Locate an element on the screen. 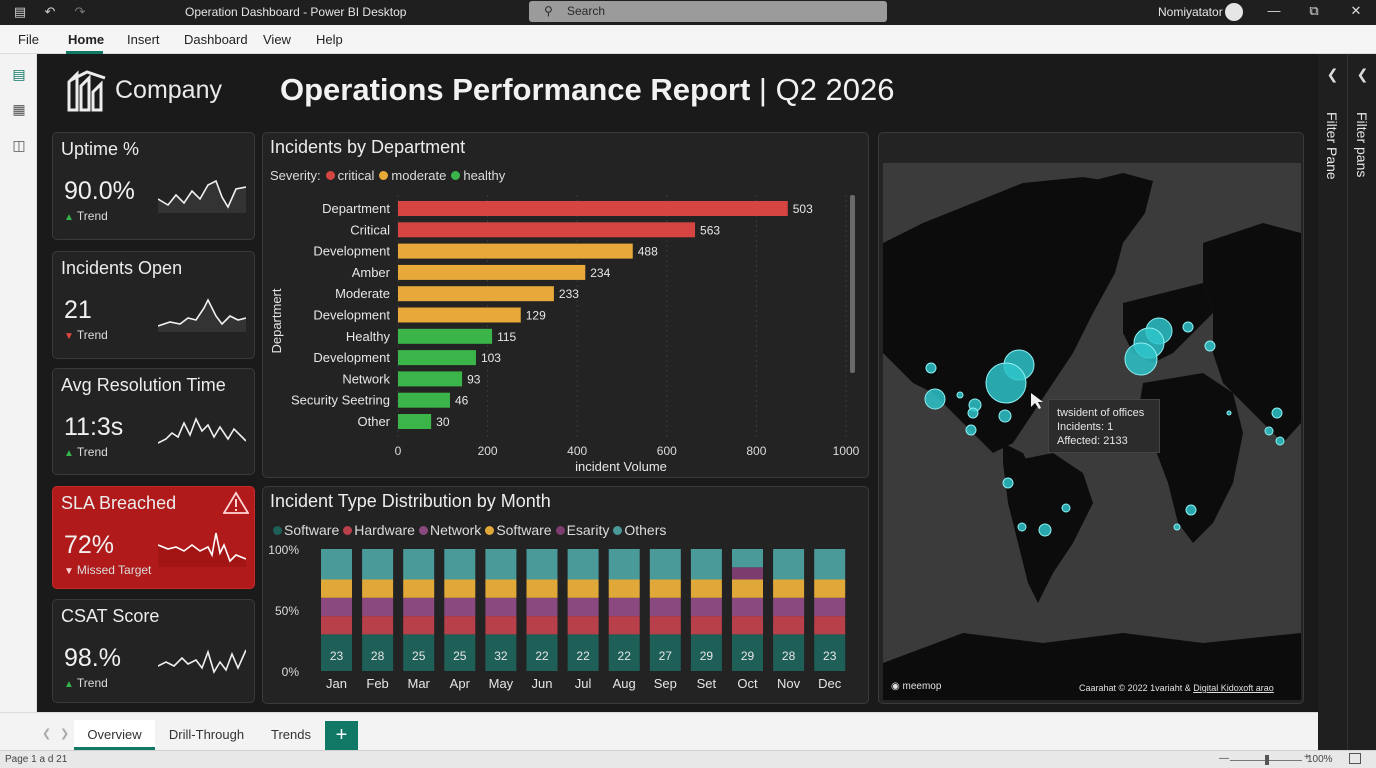 The width and height of the screenshot is (1376, 768). table-view-icon: ▦ is located at coordinates (19, 109).